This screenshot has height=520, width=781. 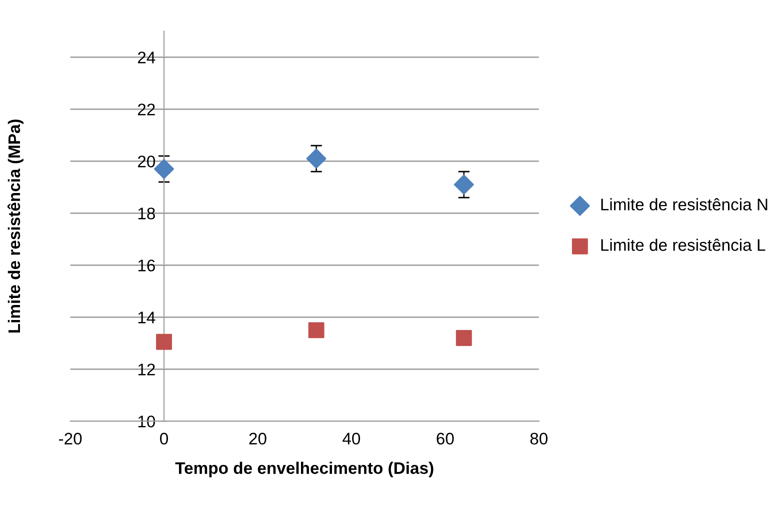 What do you see at coordinates (164, 438) in the screenshot?
I see `x-tick-label: 0` at bounding box center [164, 438].